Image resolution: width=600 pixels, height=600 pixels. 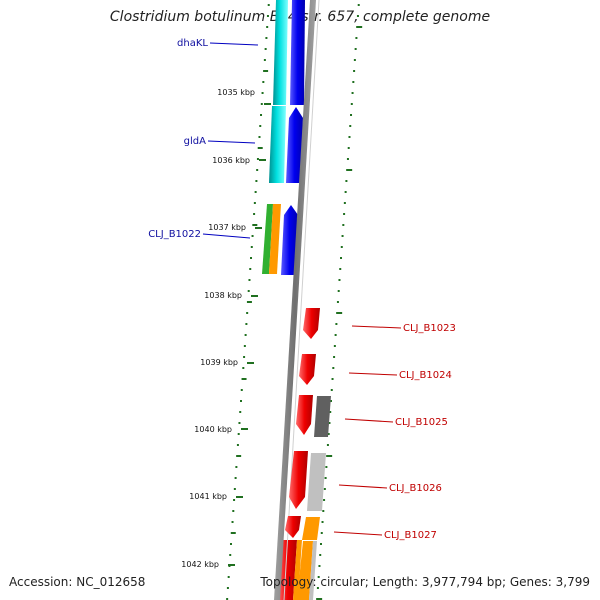 What do you see at coordinates (208, 496) in the screenshot?
I see `tick-label: 1041 kbp` at bounding box center [208, 496].